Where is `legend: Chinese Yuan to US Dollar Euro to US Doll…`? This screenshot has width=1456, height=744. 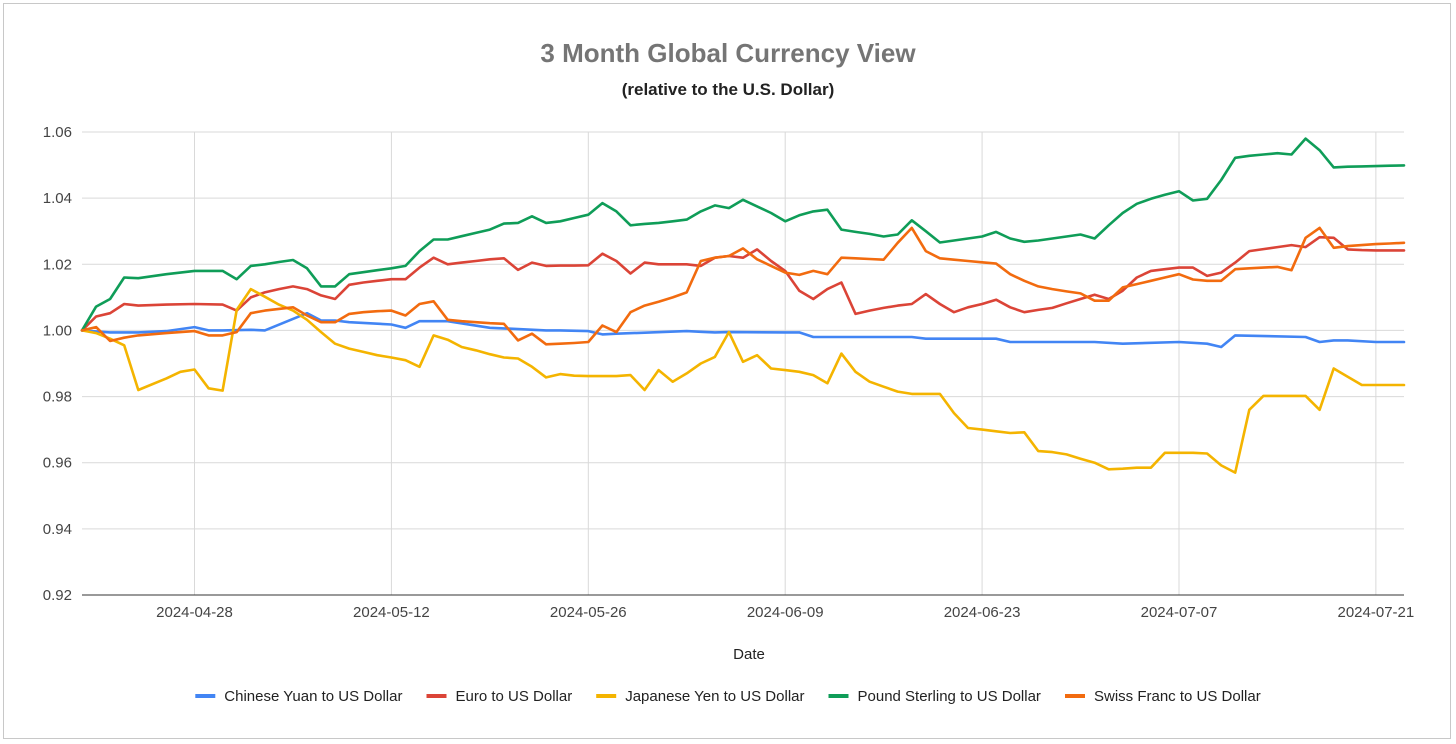 legend: Chinese Yuan to US Dollar Euro to US Doll… is located at coordinates (728, 696).